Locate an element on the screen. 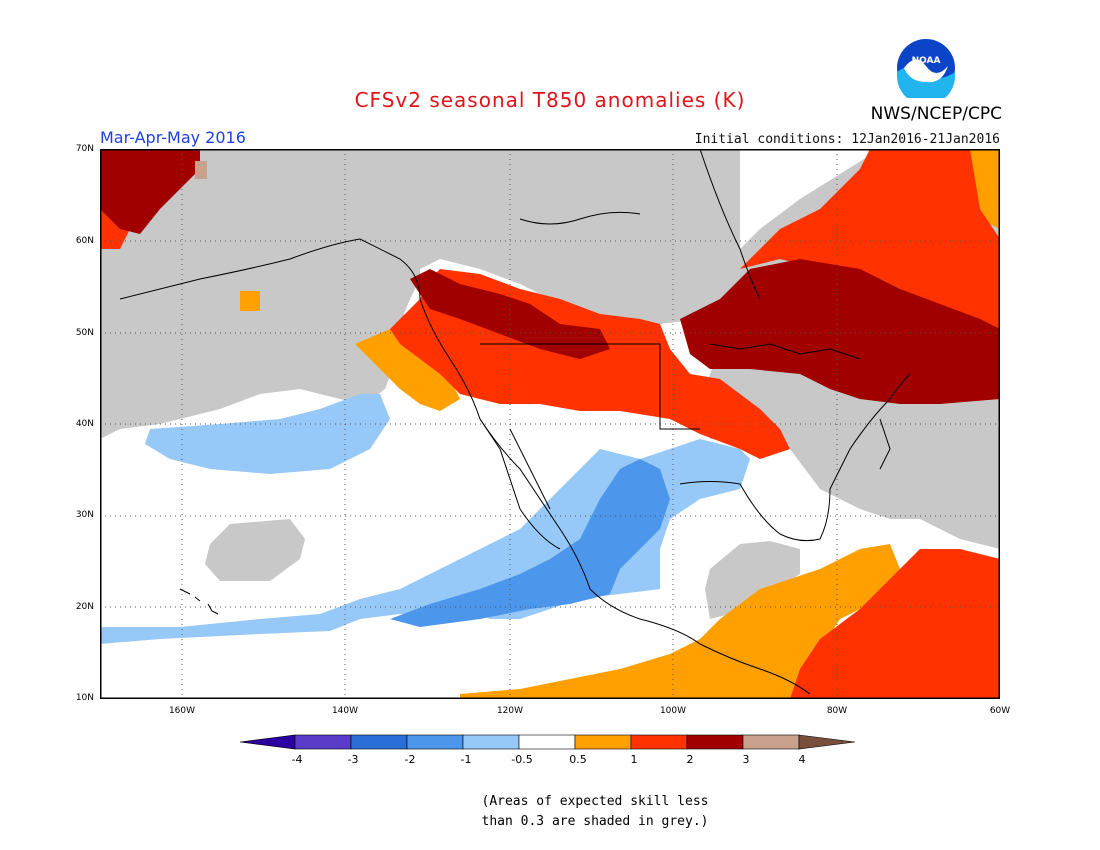  skill-note-line1: (Areas of expected skill less is located at coordinates (595, 801).